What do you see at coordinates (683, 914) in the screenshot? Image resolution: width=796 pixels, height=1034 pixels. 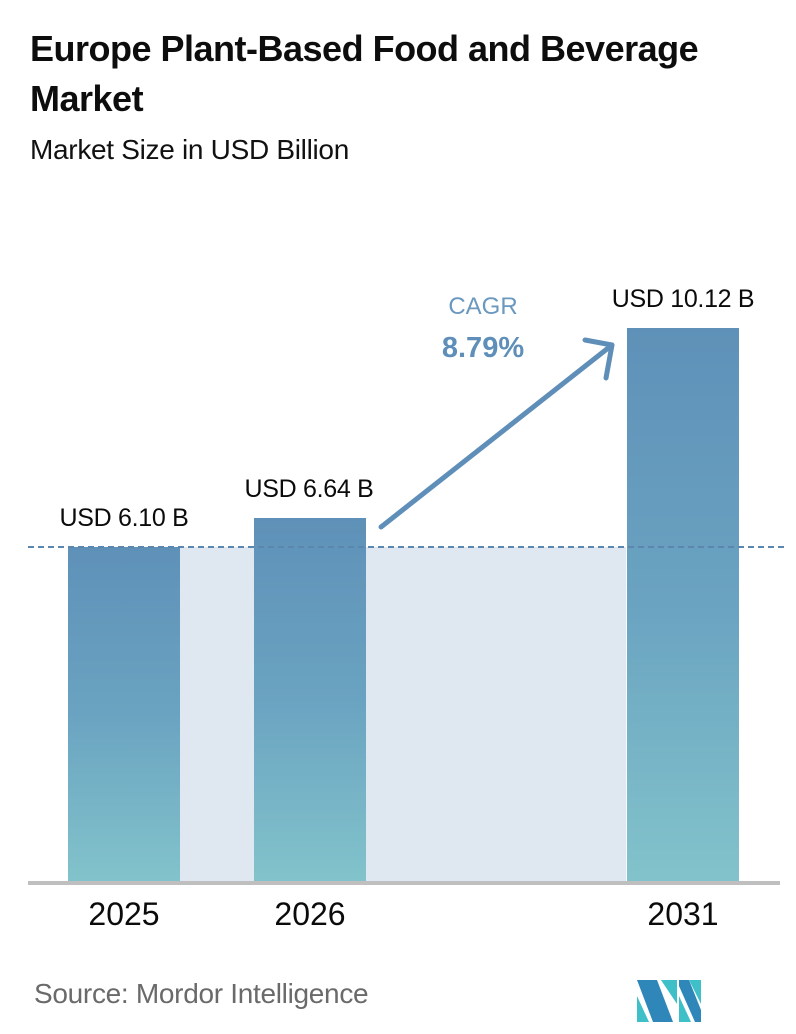 I see `x-tick-2031: 2031` at bounding box center [683, 914].